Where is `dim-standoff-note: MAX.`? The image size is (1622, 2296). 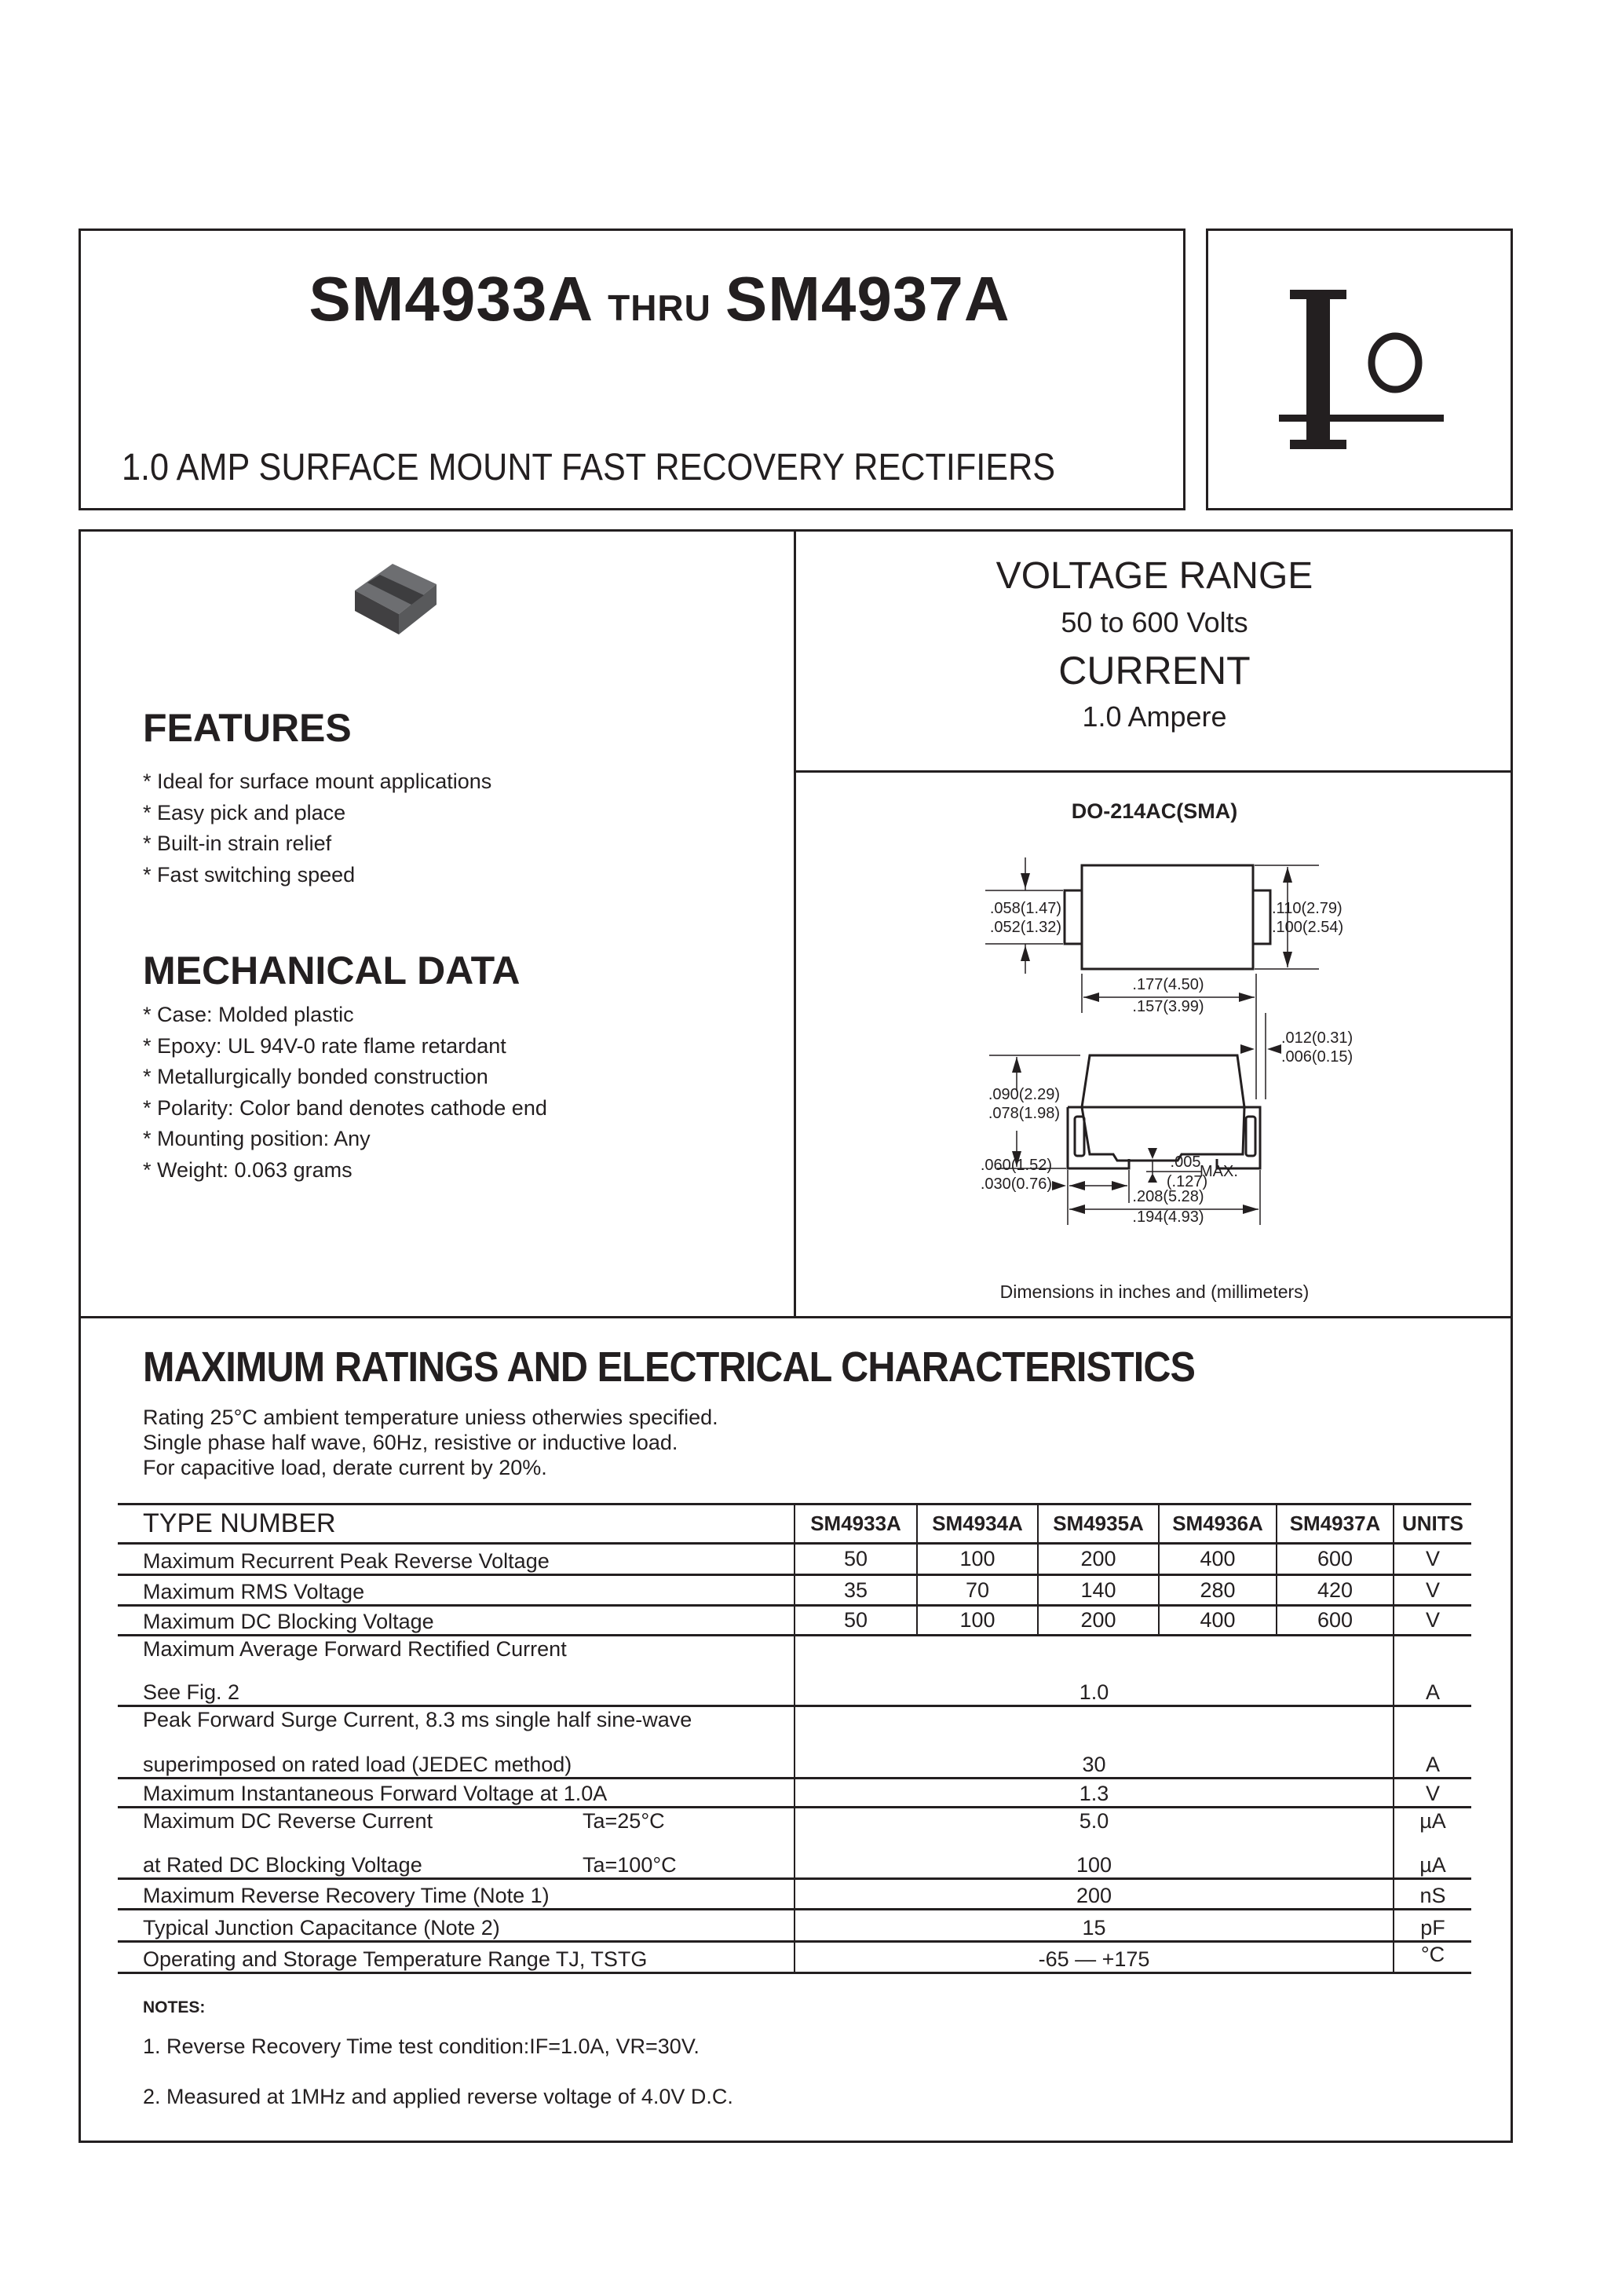
dim-standoff-note: MAX. is located at coordinates (1219, 1171).